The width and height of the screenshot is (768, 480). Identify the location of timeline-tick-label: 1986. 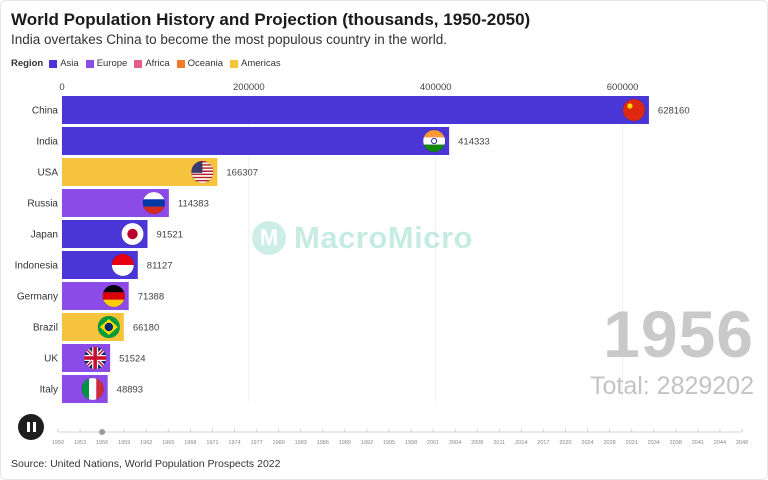
(323, 443).